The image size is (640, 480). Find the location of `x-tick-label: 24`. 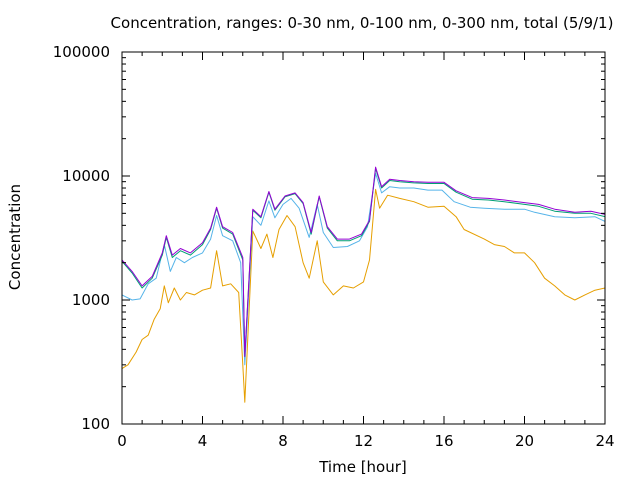

x-tick-label: 24 is located at coordinates (604, 441).